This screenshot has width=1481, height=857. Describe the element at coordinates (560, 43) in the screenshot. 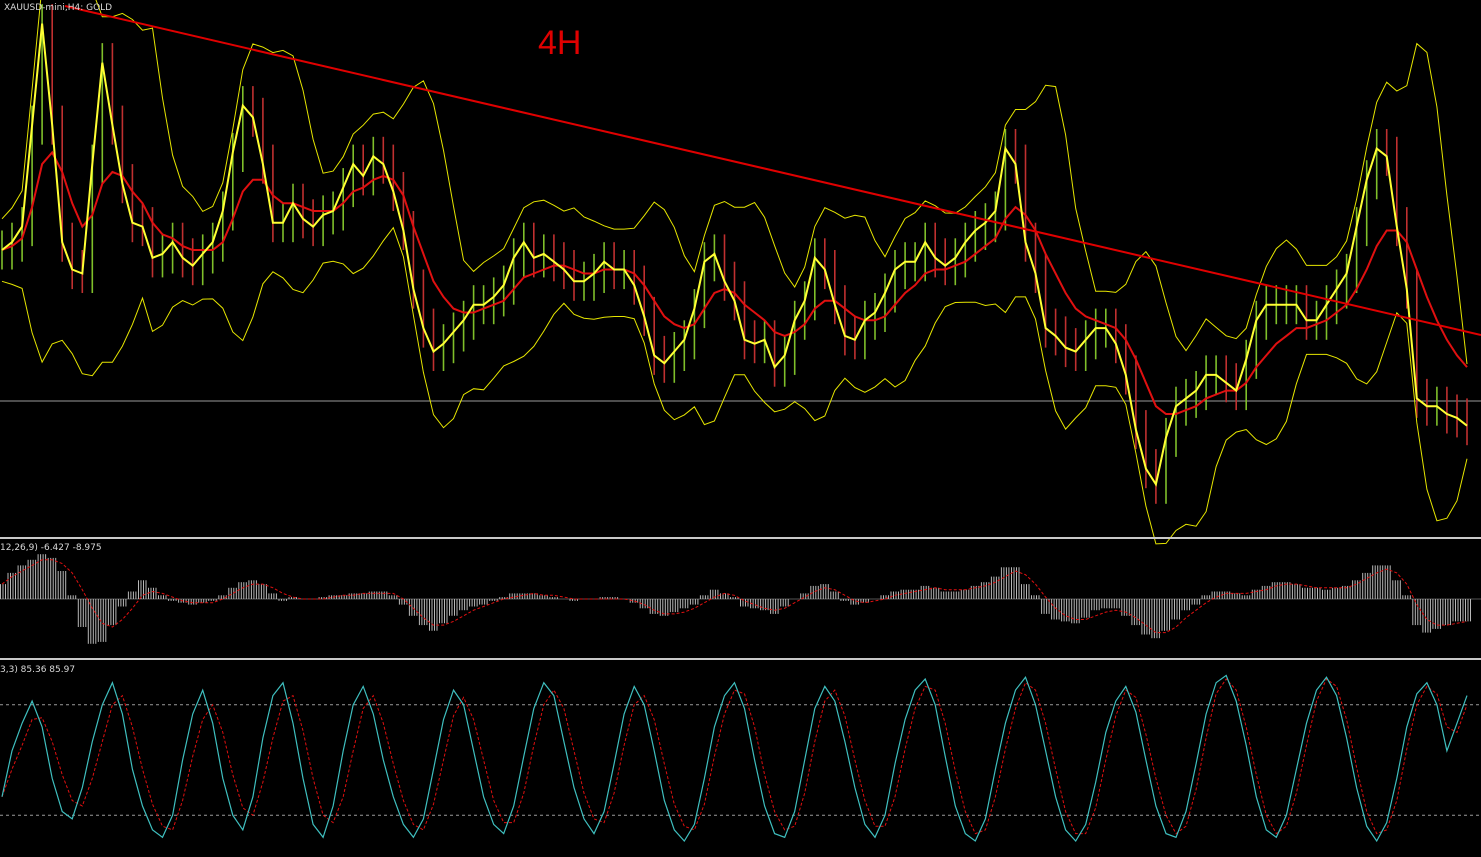

I see `timeframe-annotation: 4H` at that location.